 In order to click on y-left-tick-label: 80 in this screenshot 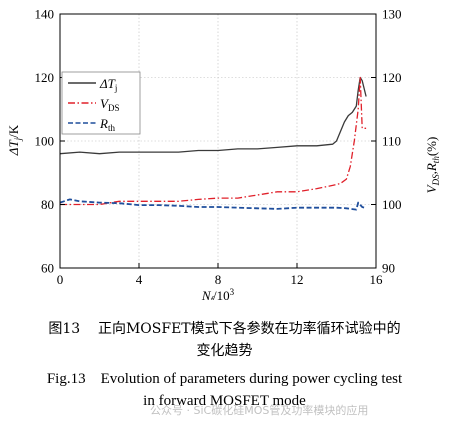, I will do `click(47, 204)`.